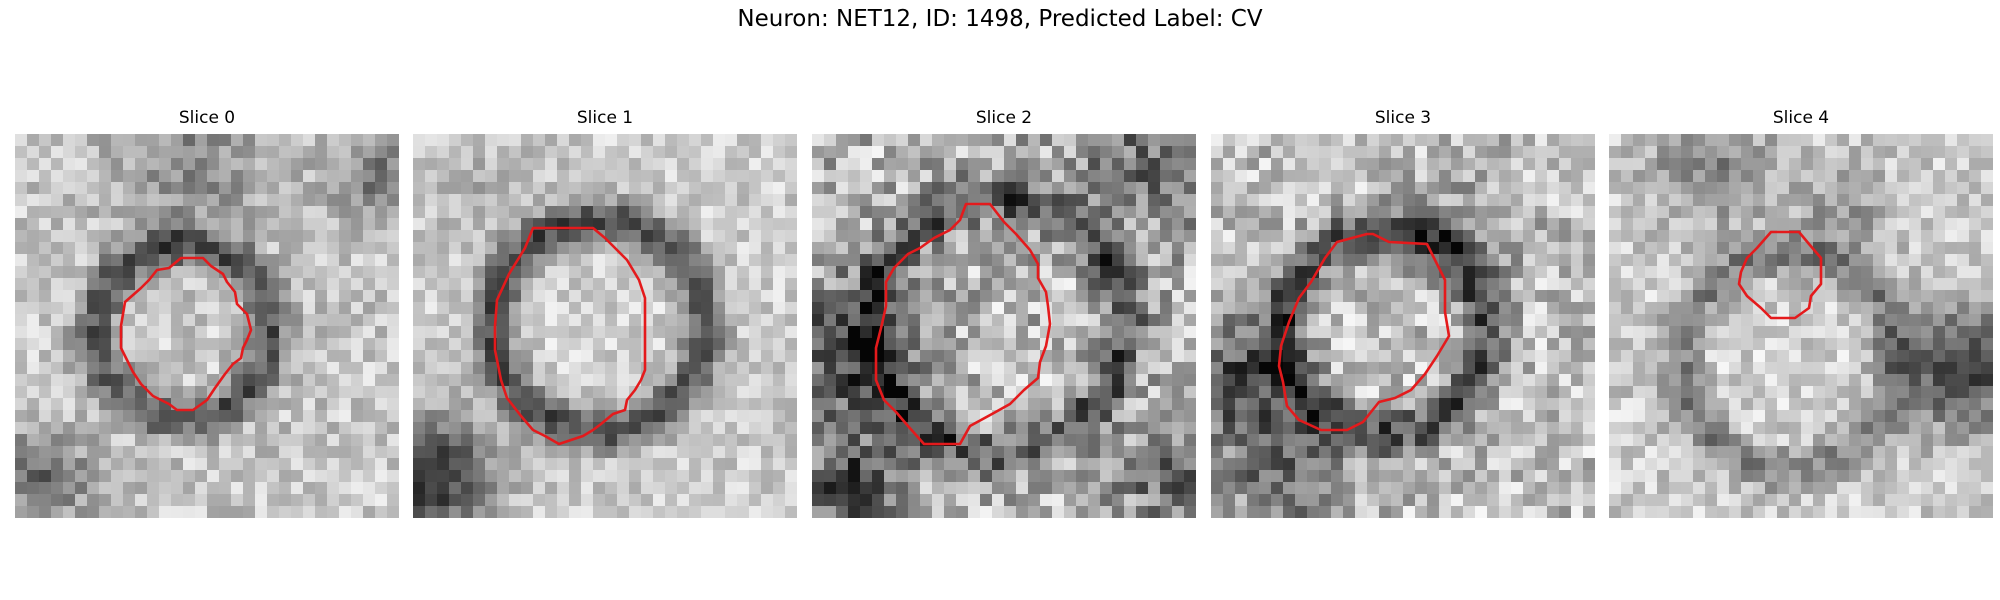 Image resolution: width=2000 pixels, height=600 pixels. What do you see at coordinates (1403, 118) in the screenshot?
I see `slice-title: Slice 3` at bounding box center [1403, 118].